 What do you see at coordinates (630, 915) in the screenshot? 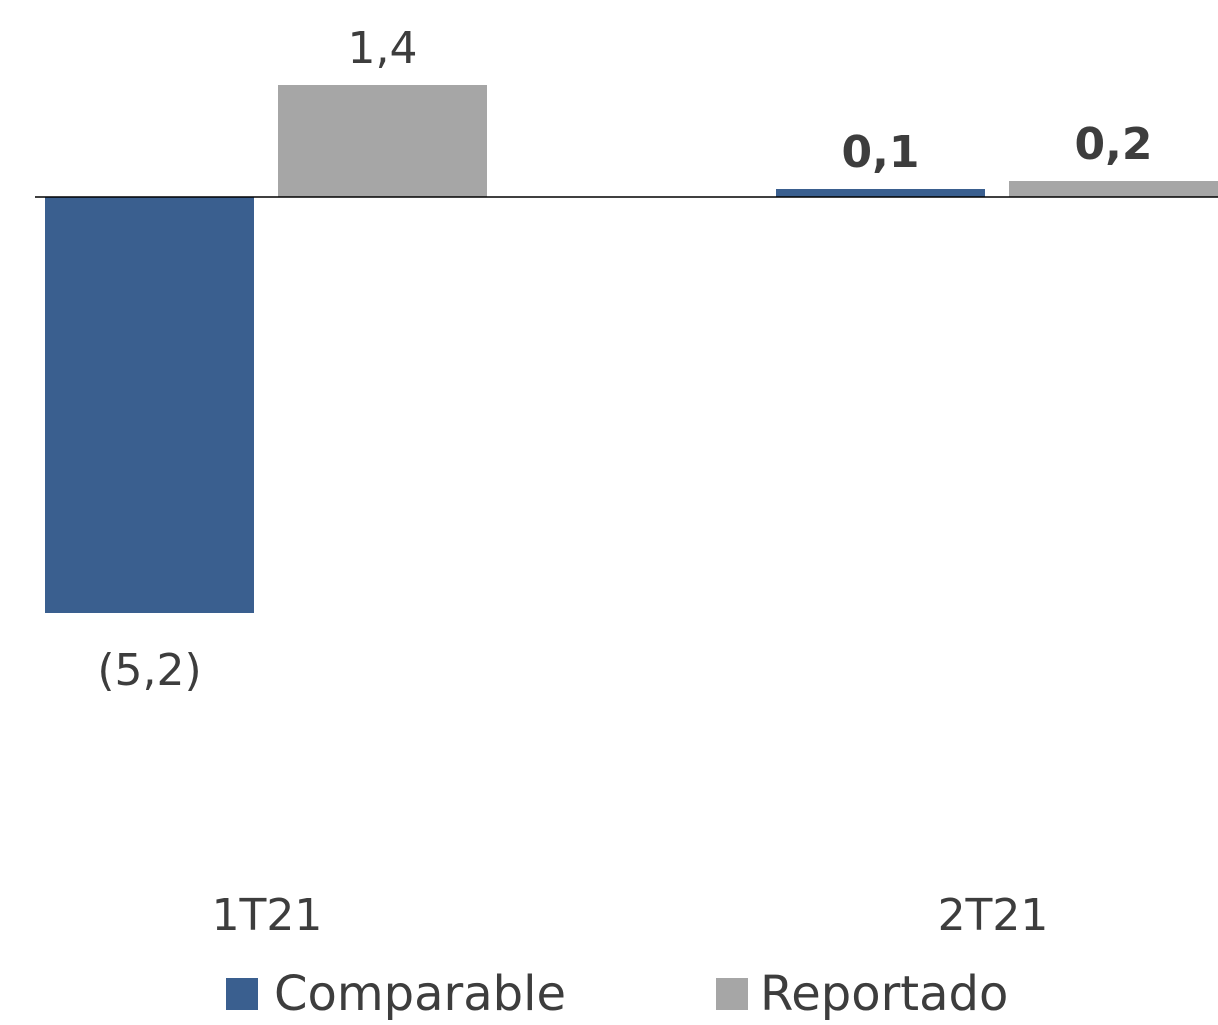
I see `category-labels-layer: 1T21 2T21` at bounding box center [630, 915].